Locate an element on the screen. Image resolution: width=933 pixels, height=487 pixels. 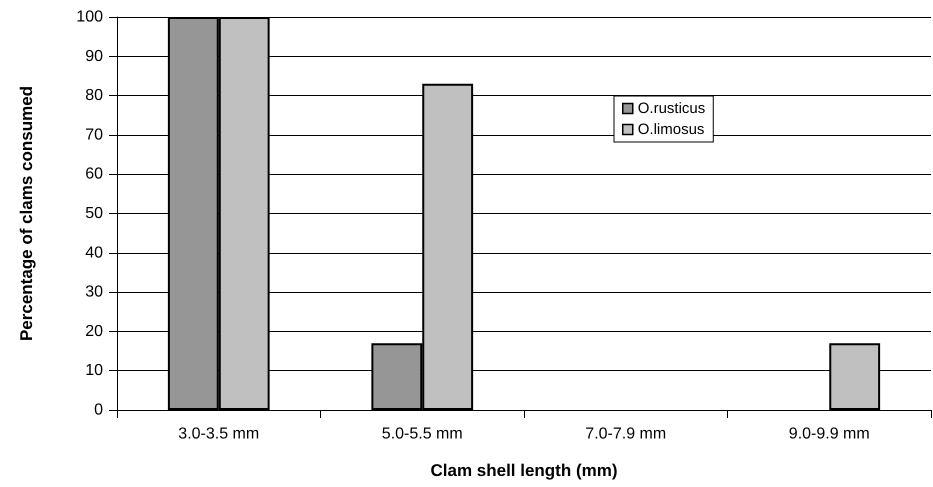
y-tick-label: 50 is located at coordinates (94, 213).